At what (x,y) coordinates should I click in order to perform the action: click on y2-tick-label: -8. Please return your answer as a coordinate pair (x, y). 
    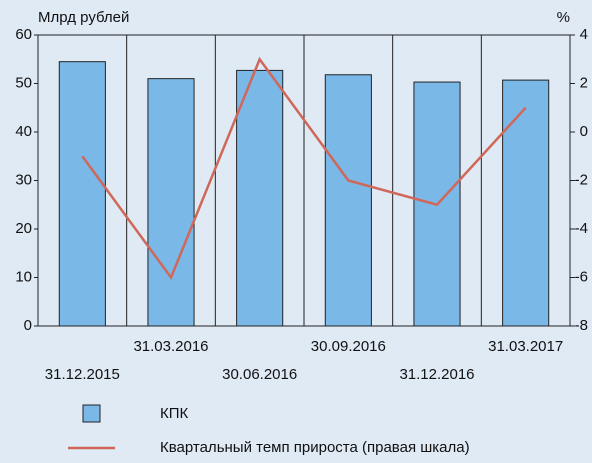
    Looking at the image, I should click on (581, 325).